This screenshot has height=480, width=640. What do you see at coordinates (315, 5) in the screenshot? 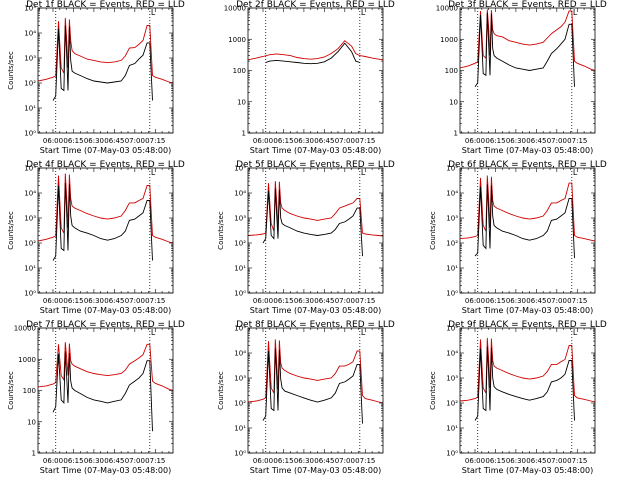
I see `chart-title: Det 2f BLACK = Events, RED = LLD` at bounding box center [315, 5].